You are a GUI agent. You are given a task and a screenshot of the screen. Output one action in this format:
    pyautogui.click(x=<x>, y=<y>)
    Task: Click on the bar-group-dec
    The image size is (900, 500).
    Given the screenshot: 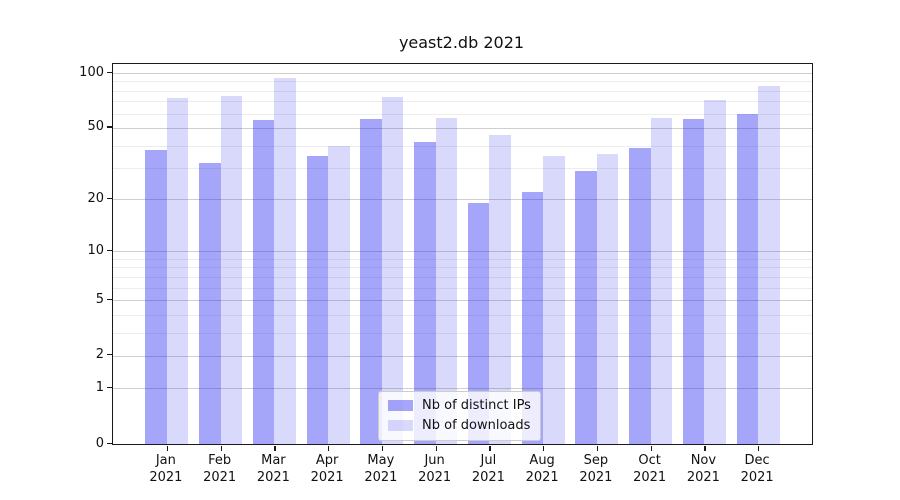 What is the action you would take?
    pyautogui.click(x=758, y=257)
    